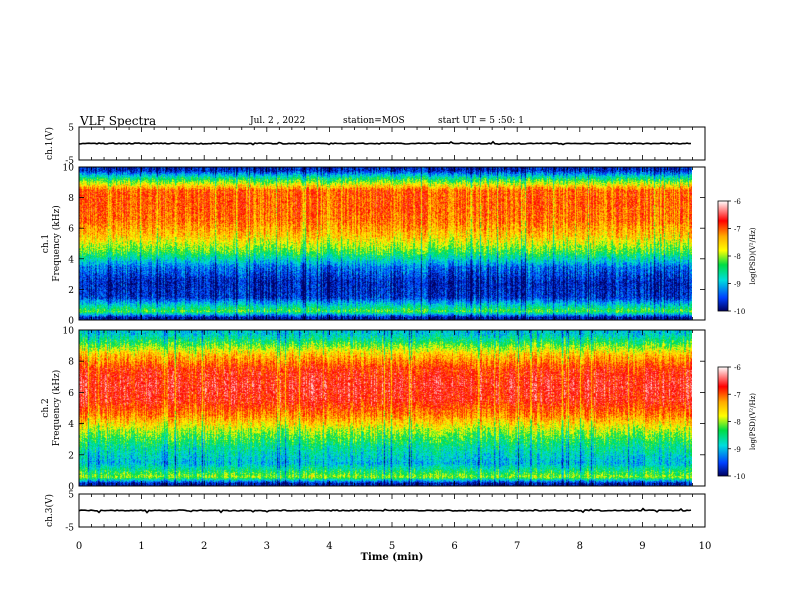 The image size is (792, 612). What do you see at coordinates (580, 546) in the screenshot?
I see `x-tick-label: 8` at bounding box center [580, 546].